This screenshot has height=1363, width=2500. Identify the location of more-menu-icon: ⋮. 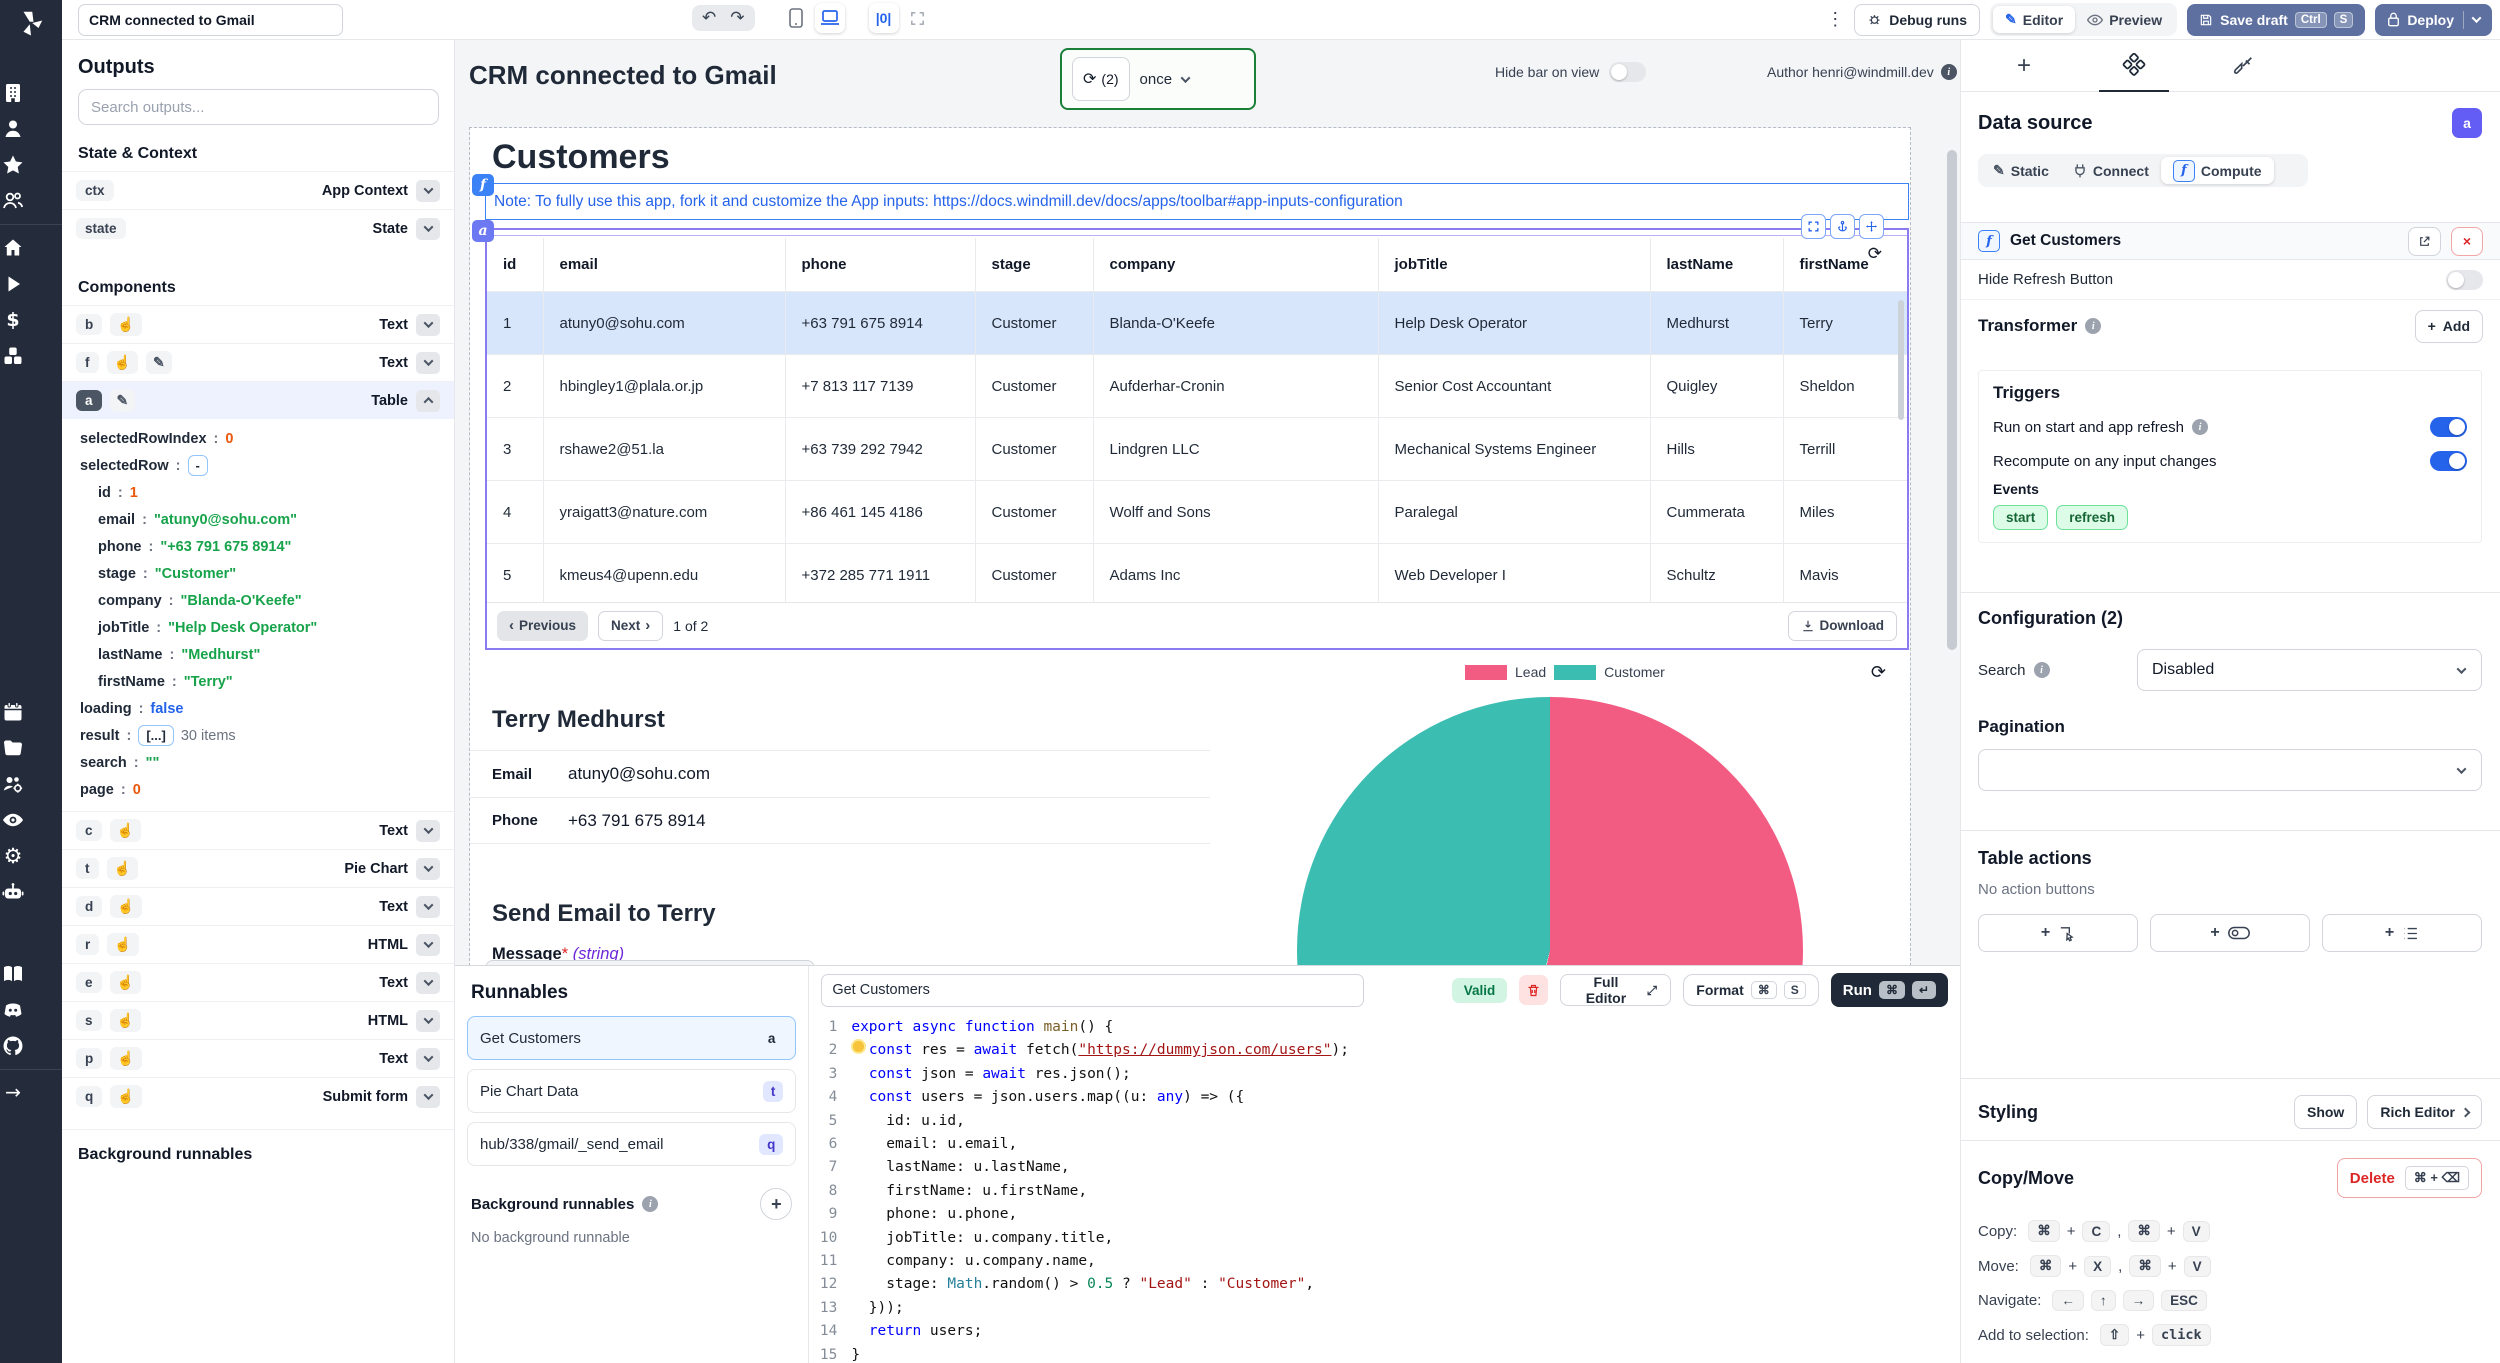
(1835, 19).